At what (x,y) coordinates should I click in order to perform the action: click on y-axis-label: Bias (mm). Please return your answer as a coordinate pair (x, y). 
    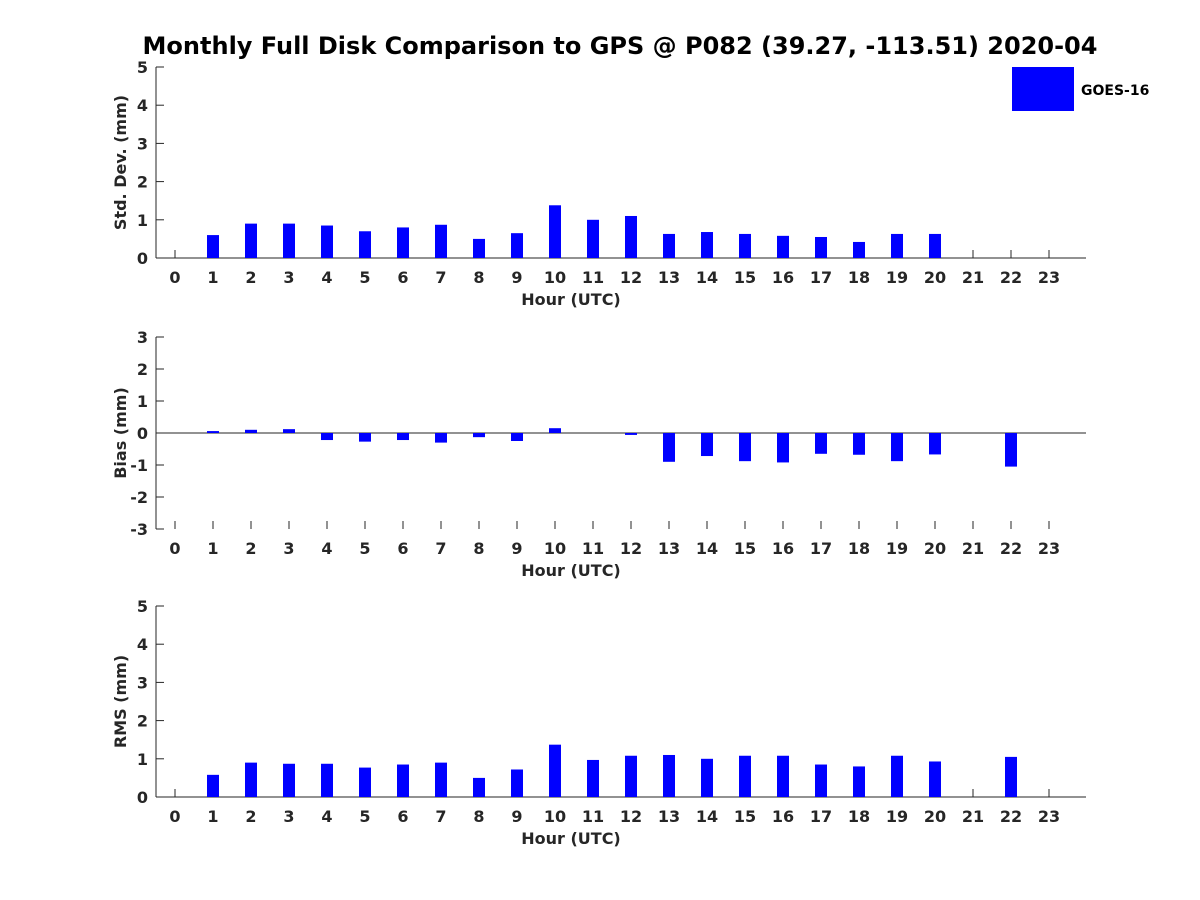
    Looking at the image, I should click on (120, 433).